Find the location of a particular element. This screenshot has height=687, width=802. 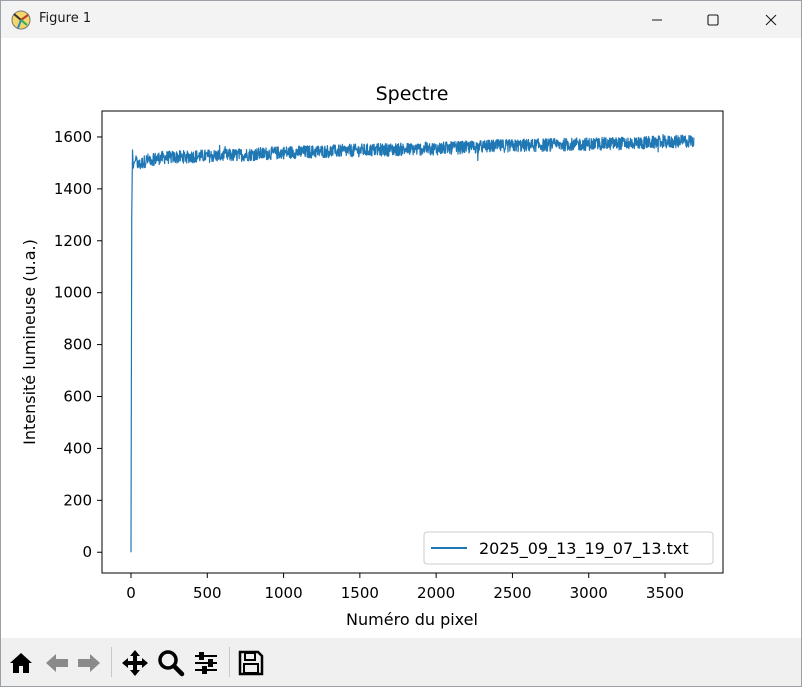

y-tick-label: 1600 is located at coordinates (73, 137).